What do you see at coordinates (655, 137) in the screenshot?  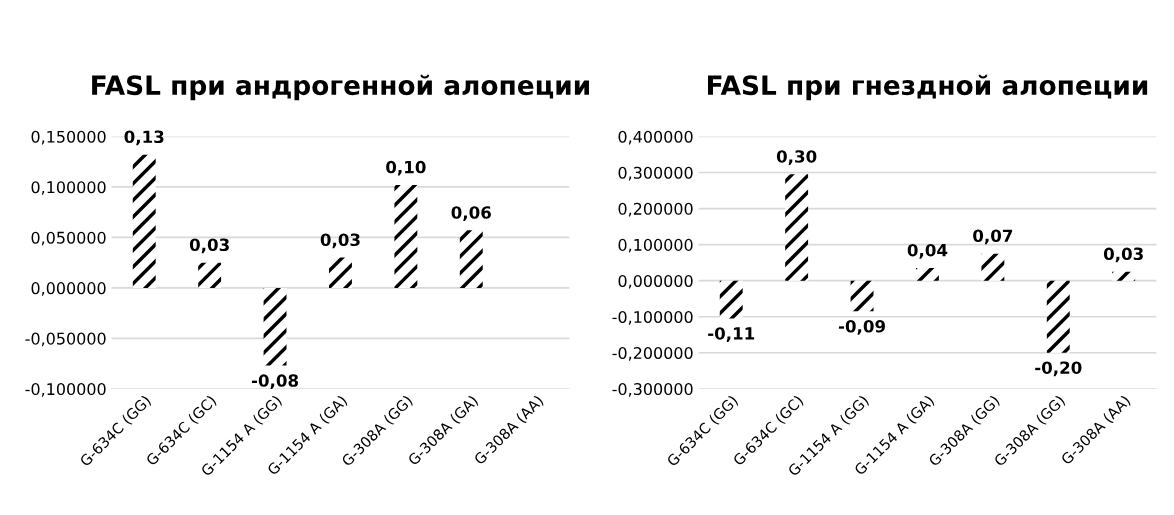 I see `y-tick-label: 0,400000` at bounding box center [655, 137].